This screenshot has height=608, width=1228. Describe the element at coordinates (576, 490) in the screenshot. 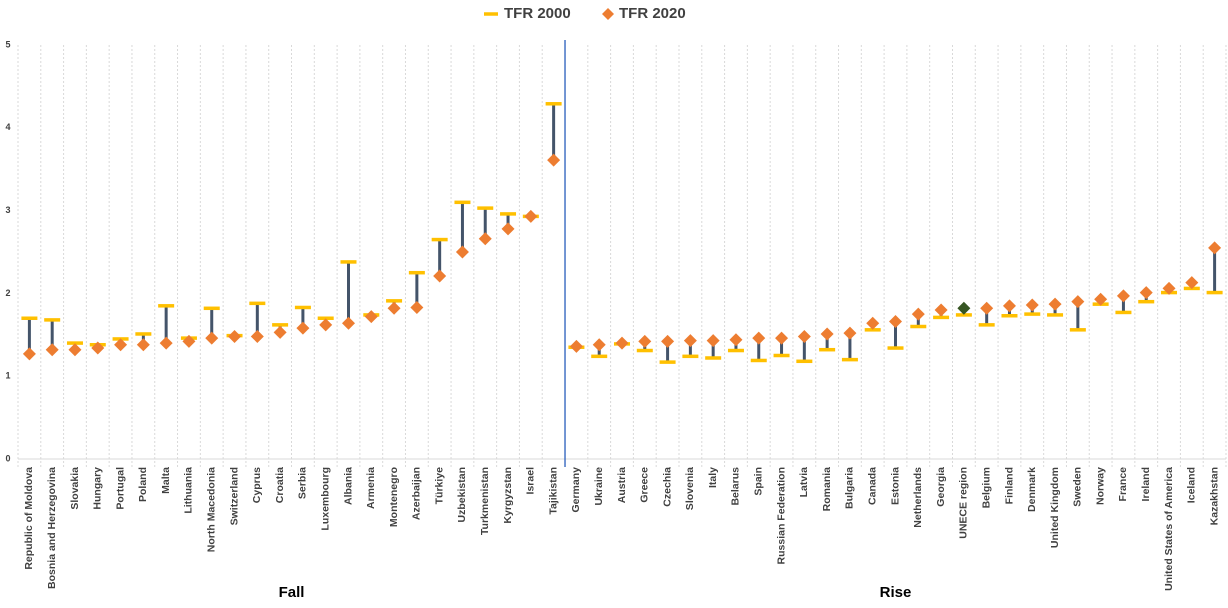

I see `x-tick-label: Germany` at that location.